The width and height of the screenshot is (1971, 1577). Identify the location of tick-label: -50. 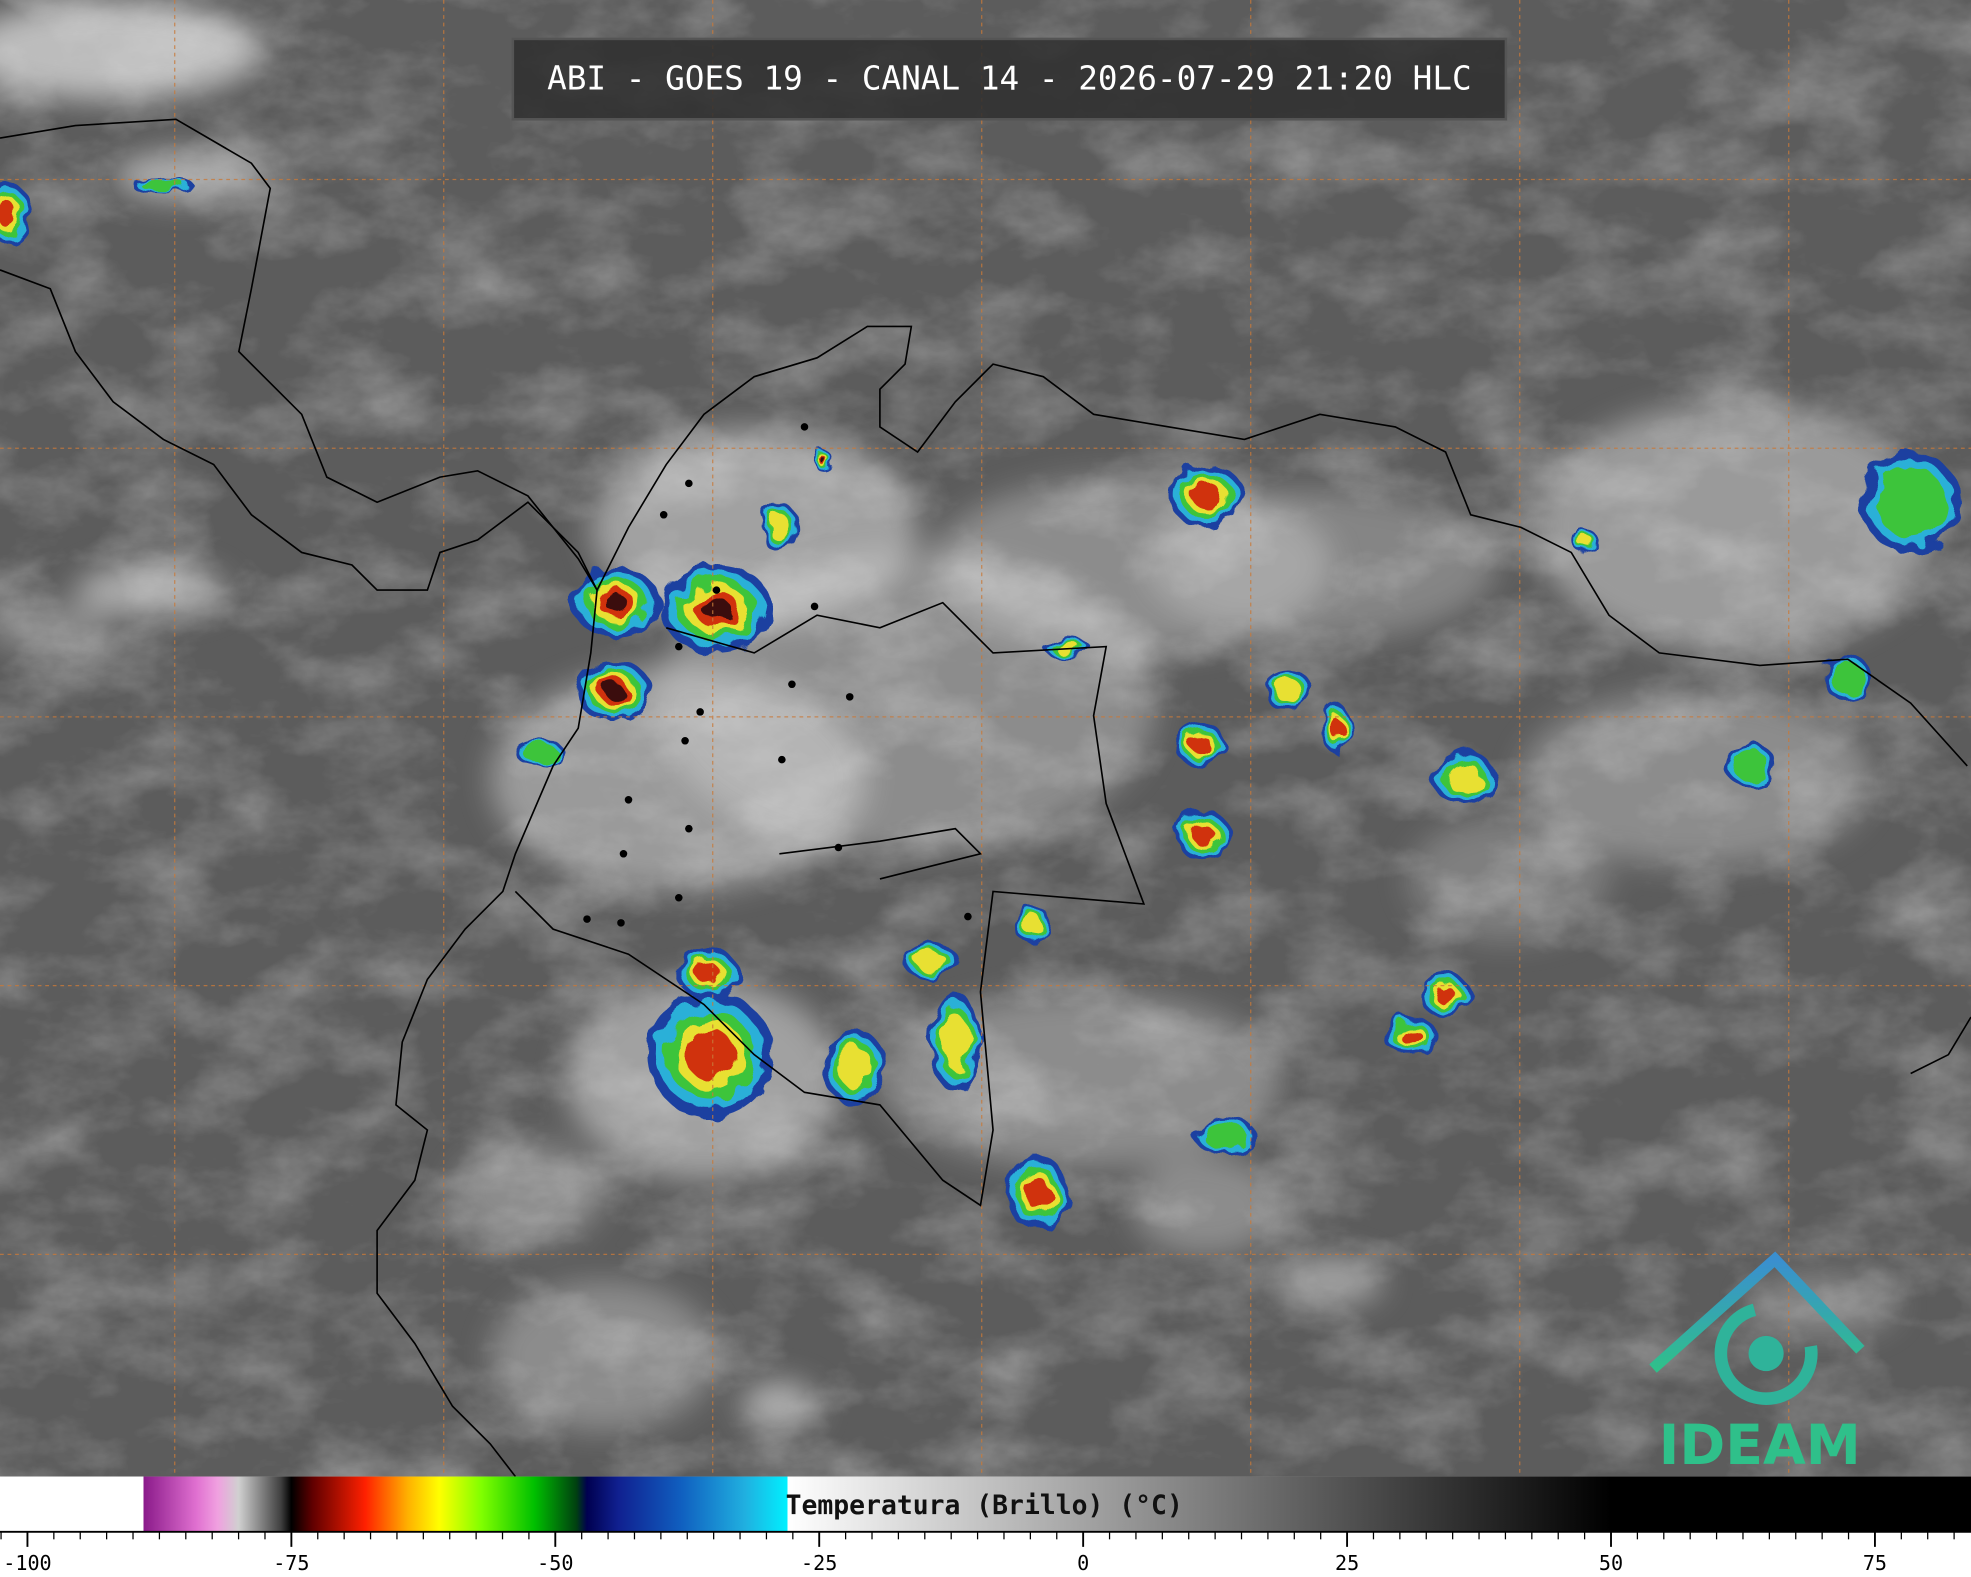
(555, 1563).